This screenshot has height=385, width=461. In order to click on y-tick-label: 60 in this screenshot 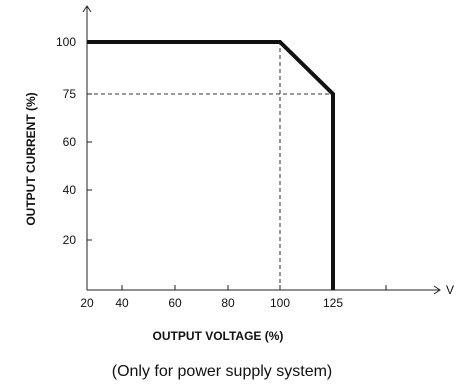, I will do `click(70, 142)`.